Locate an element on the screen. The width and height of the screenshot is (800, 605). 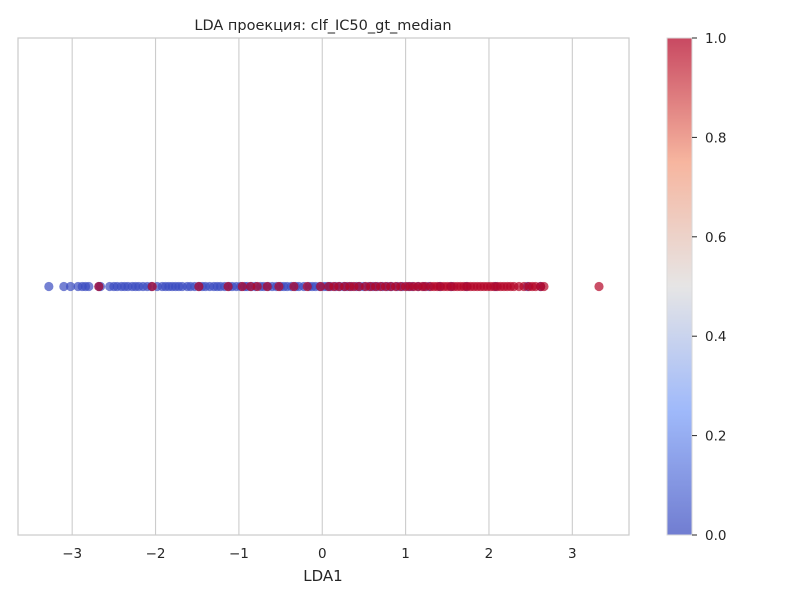
x-tick-label: −1 is located at coordinates (239, 554).